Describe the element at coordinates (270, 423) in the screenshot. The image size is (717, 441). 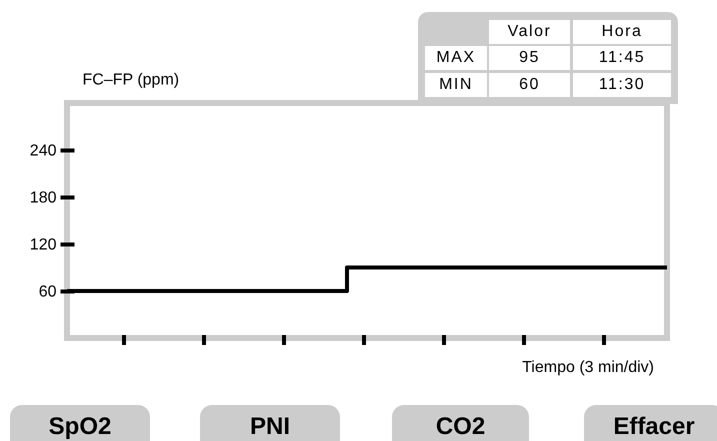
I see `button: PNI` at that location.